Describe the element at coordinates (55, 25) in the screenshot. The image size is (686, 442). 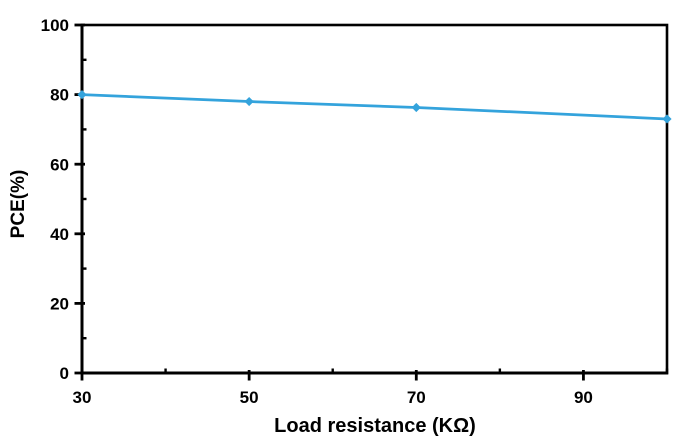
I see `y-tick-label: 100` at that location.